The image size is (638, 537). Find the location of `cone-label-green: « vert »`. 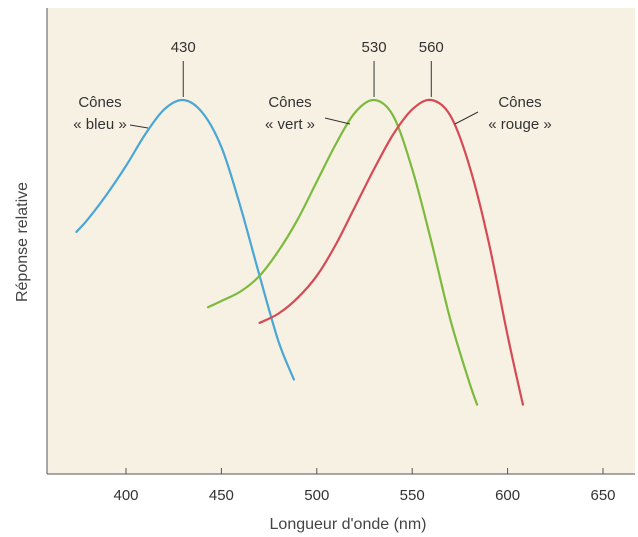

cone-label-green: « vert » is located at coordinates (290, 124).